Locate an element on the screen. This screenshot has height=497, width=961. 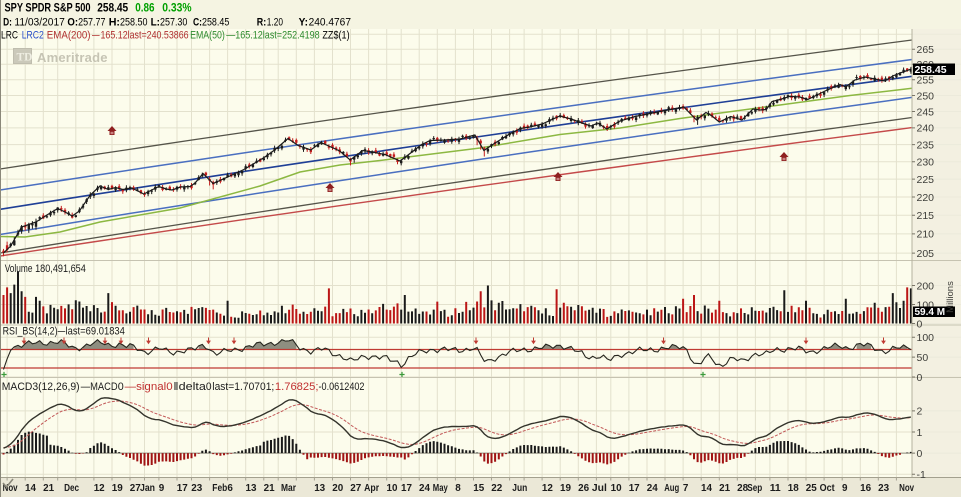
svg-text: 59.4 M is located at coordinates (930, 312).